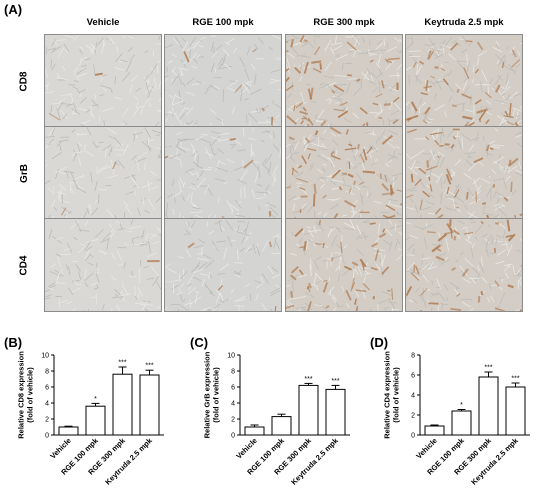 Image resolution: width=550 pixels, height=504 pixels. What do you see at coordinates (13, 9) in the screenshot?
I see `panel-label-a: (A)` at bounding box center [13, 9].